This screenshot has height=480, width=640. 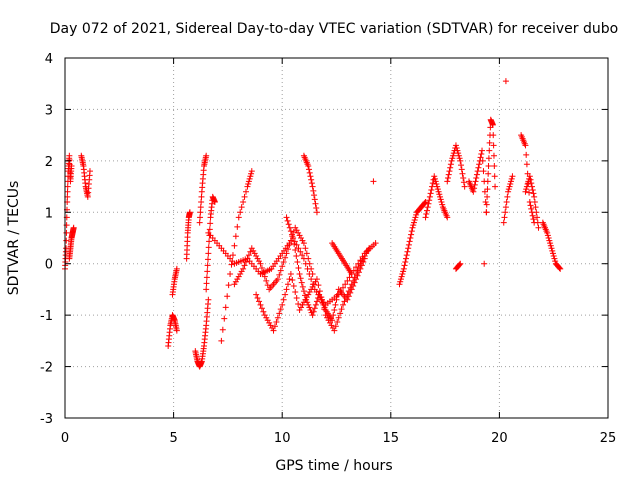 I want to click on y-tick-label: -1, so click(x=46, y=316).